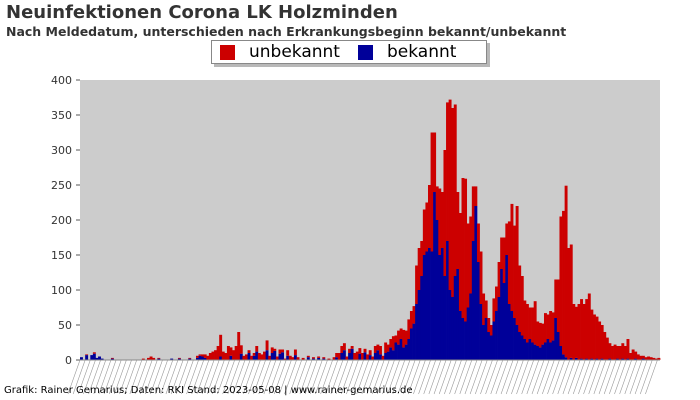  Describe the element at coordinates (61, 185) in the screenshot. I see `y-tick-label: 250` at that location.